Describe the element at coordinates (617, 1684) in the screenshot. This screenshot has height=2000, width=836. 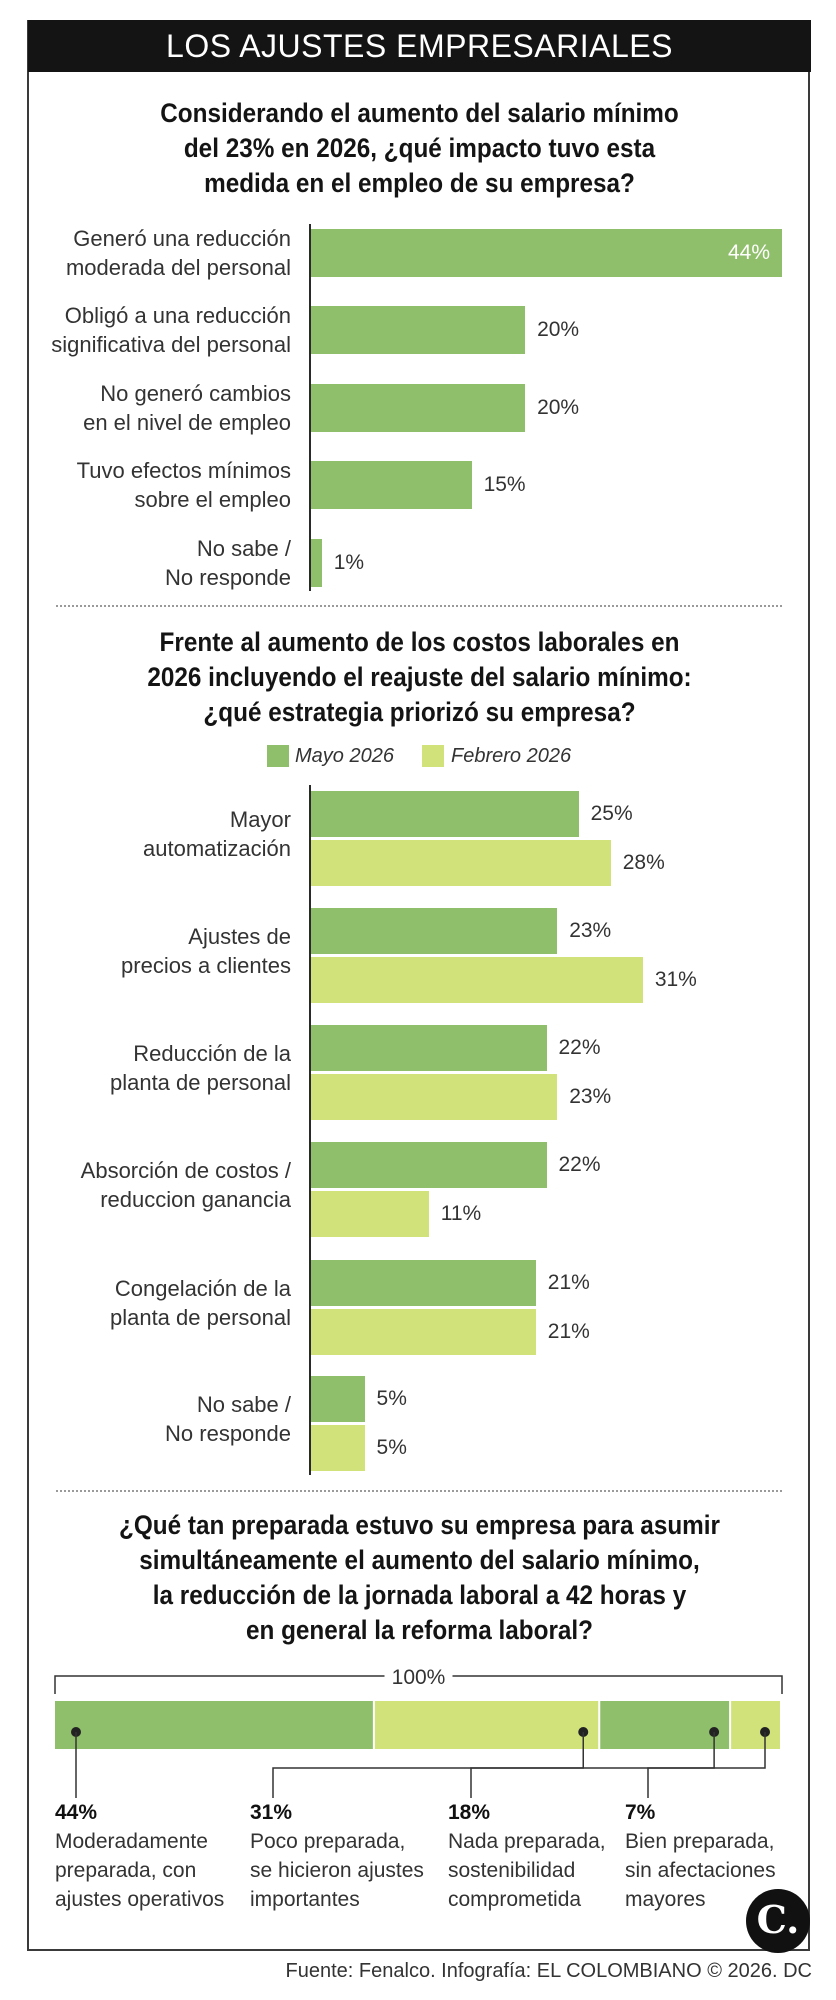
I see `total-bracket-right` at that location.